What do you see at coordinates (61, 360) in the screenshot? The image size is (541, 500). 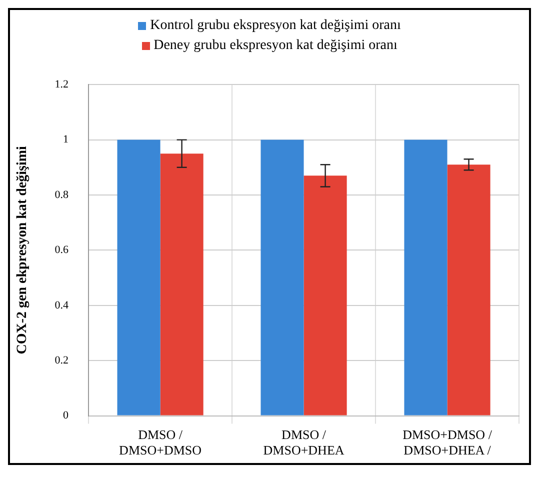 I see `y-tick-label: 0.2` at bounding box center [61, 360].